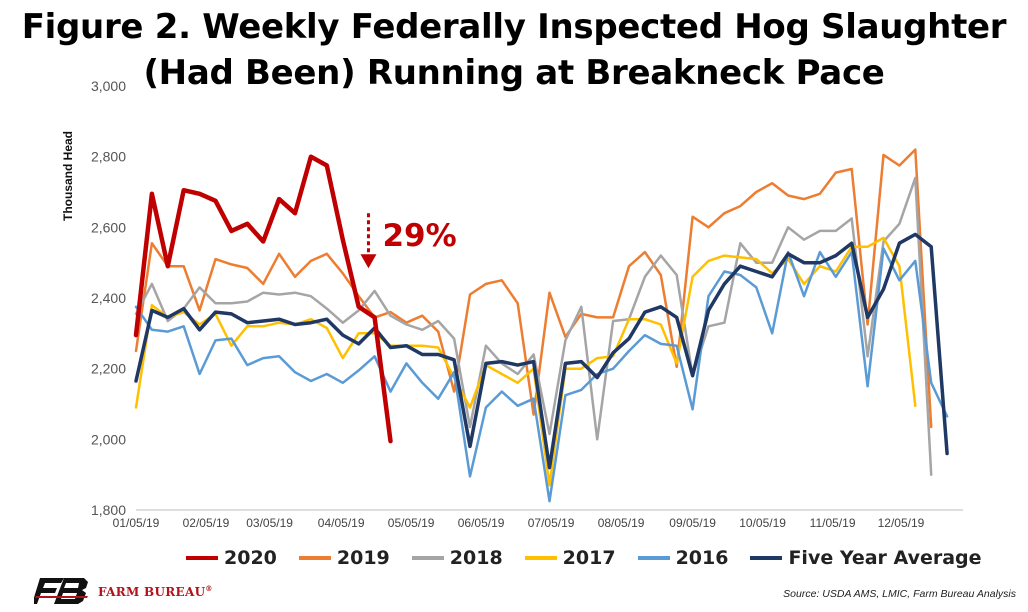 Image resolution: width=1028 pixels, height=612 pixels. I want to click on y-tick-label: 2,400, so click(108, 298).